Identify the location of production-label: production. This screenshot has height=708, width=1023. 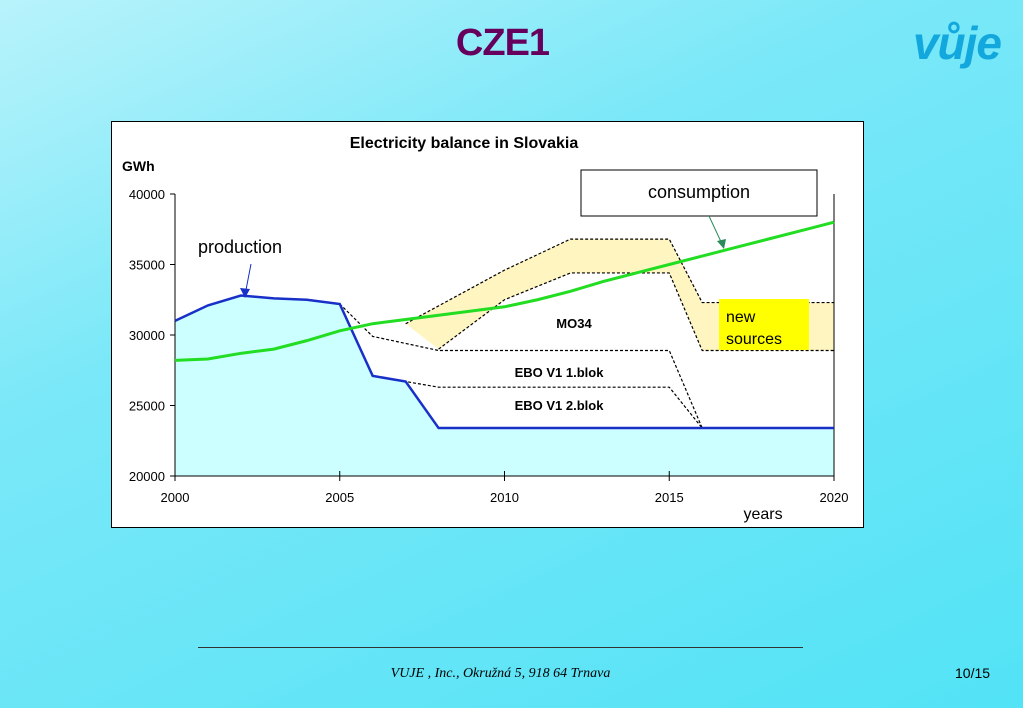
(240, 247).